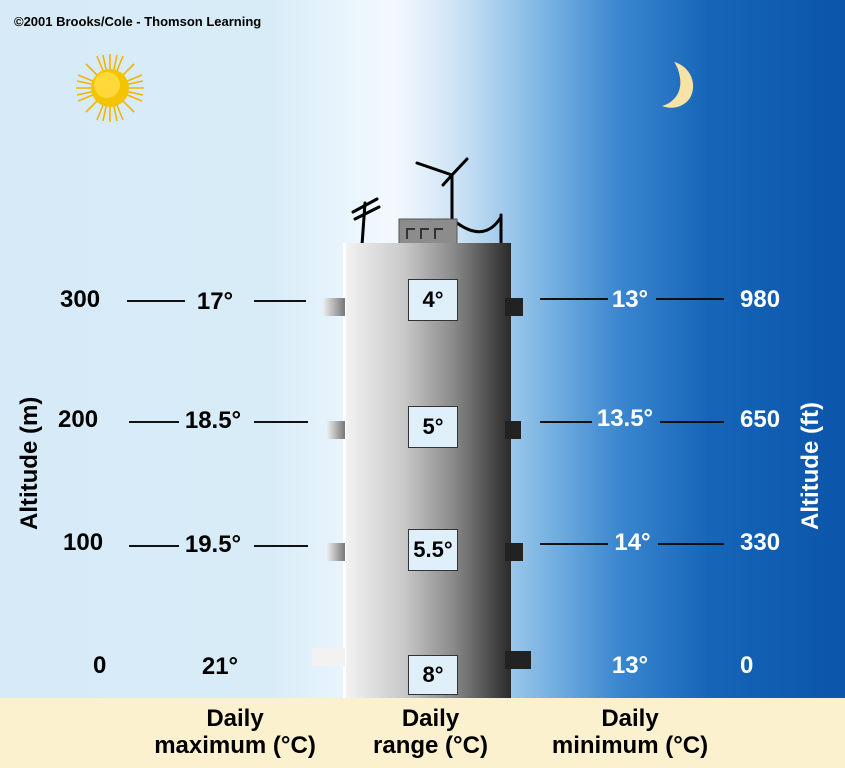 The width and height of the screenshot is (845, 768). I want to click on min-value-200m: 13.5°, so click(625, 418).